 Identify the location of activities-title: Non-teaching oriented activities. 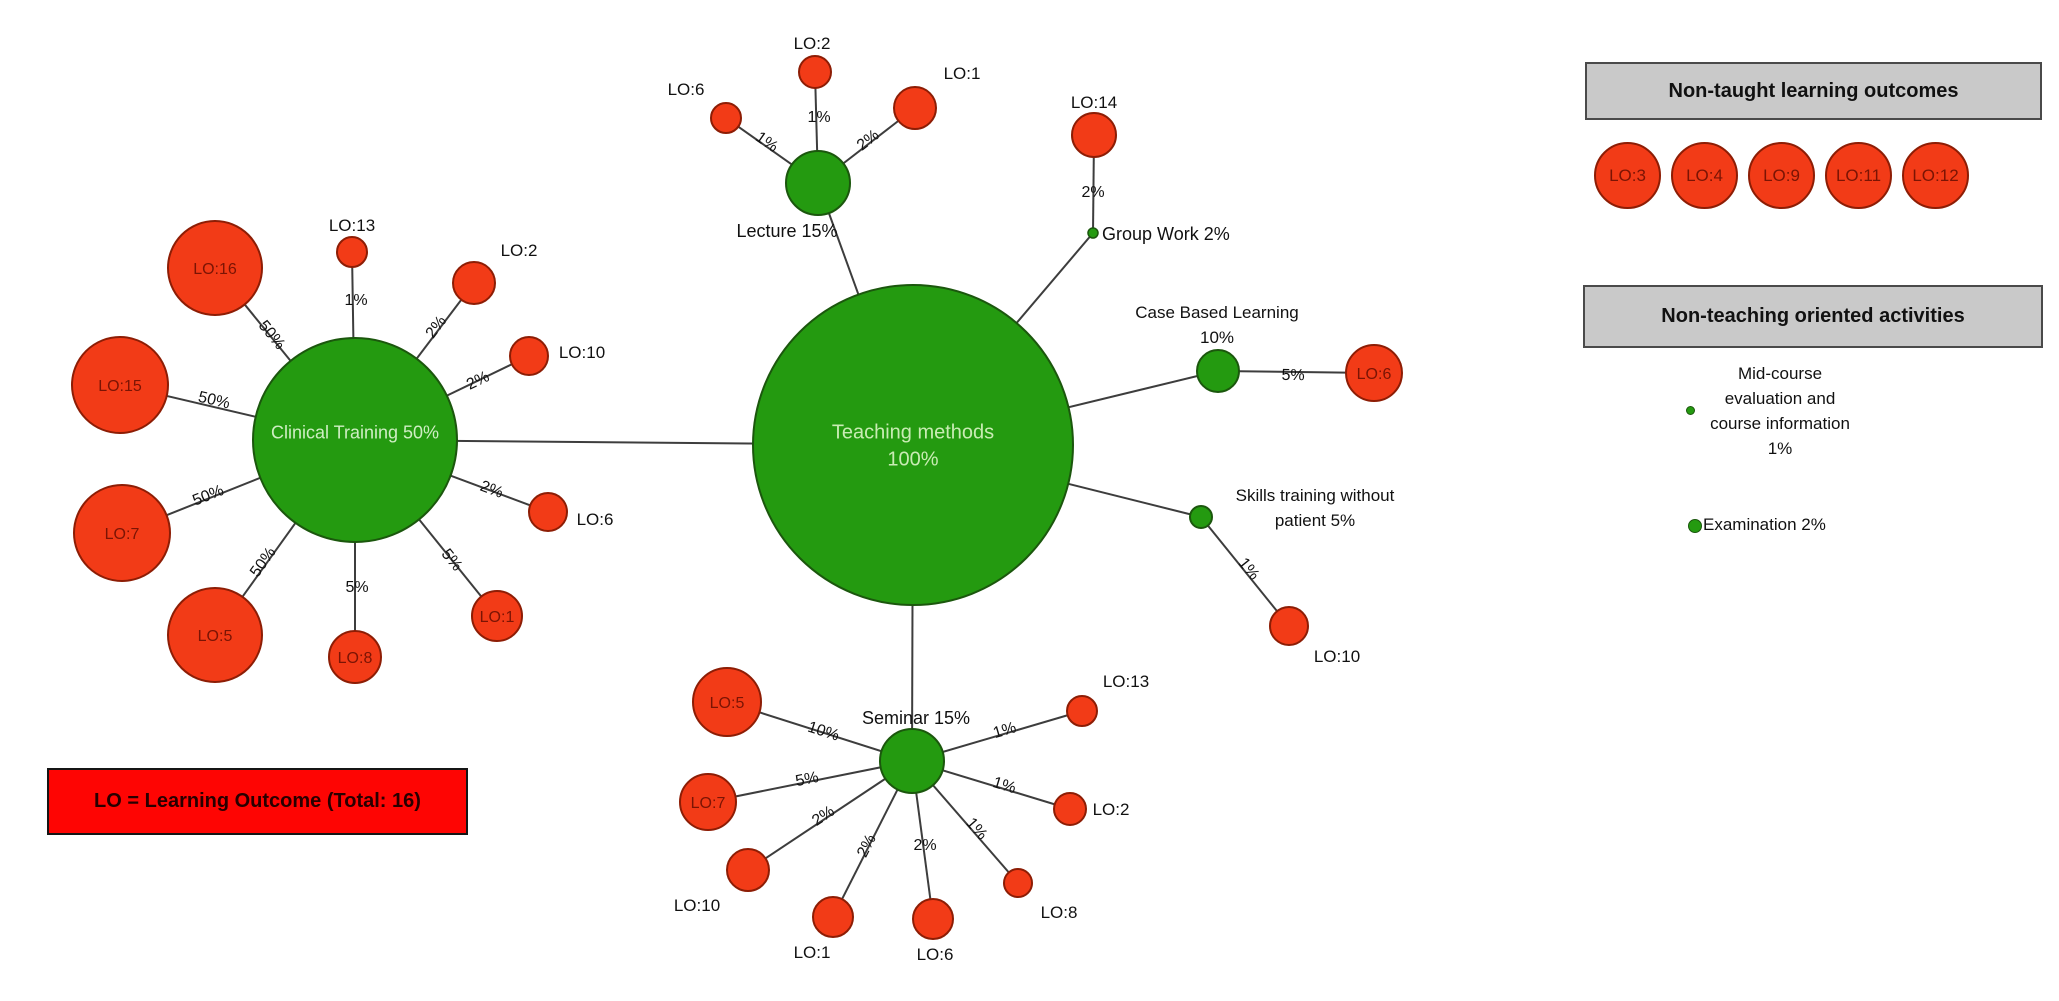
(1813, 316).